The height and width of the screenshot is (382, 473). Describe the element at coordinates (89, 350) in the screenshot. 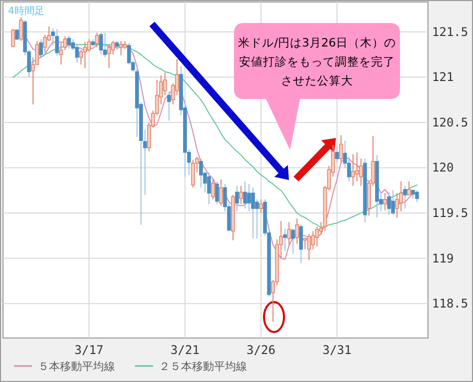

I see `x-tick-label: 3/17` at that location.